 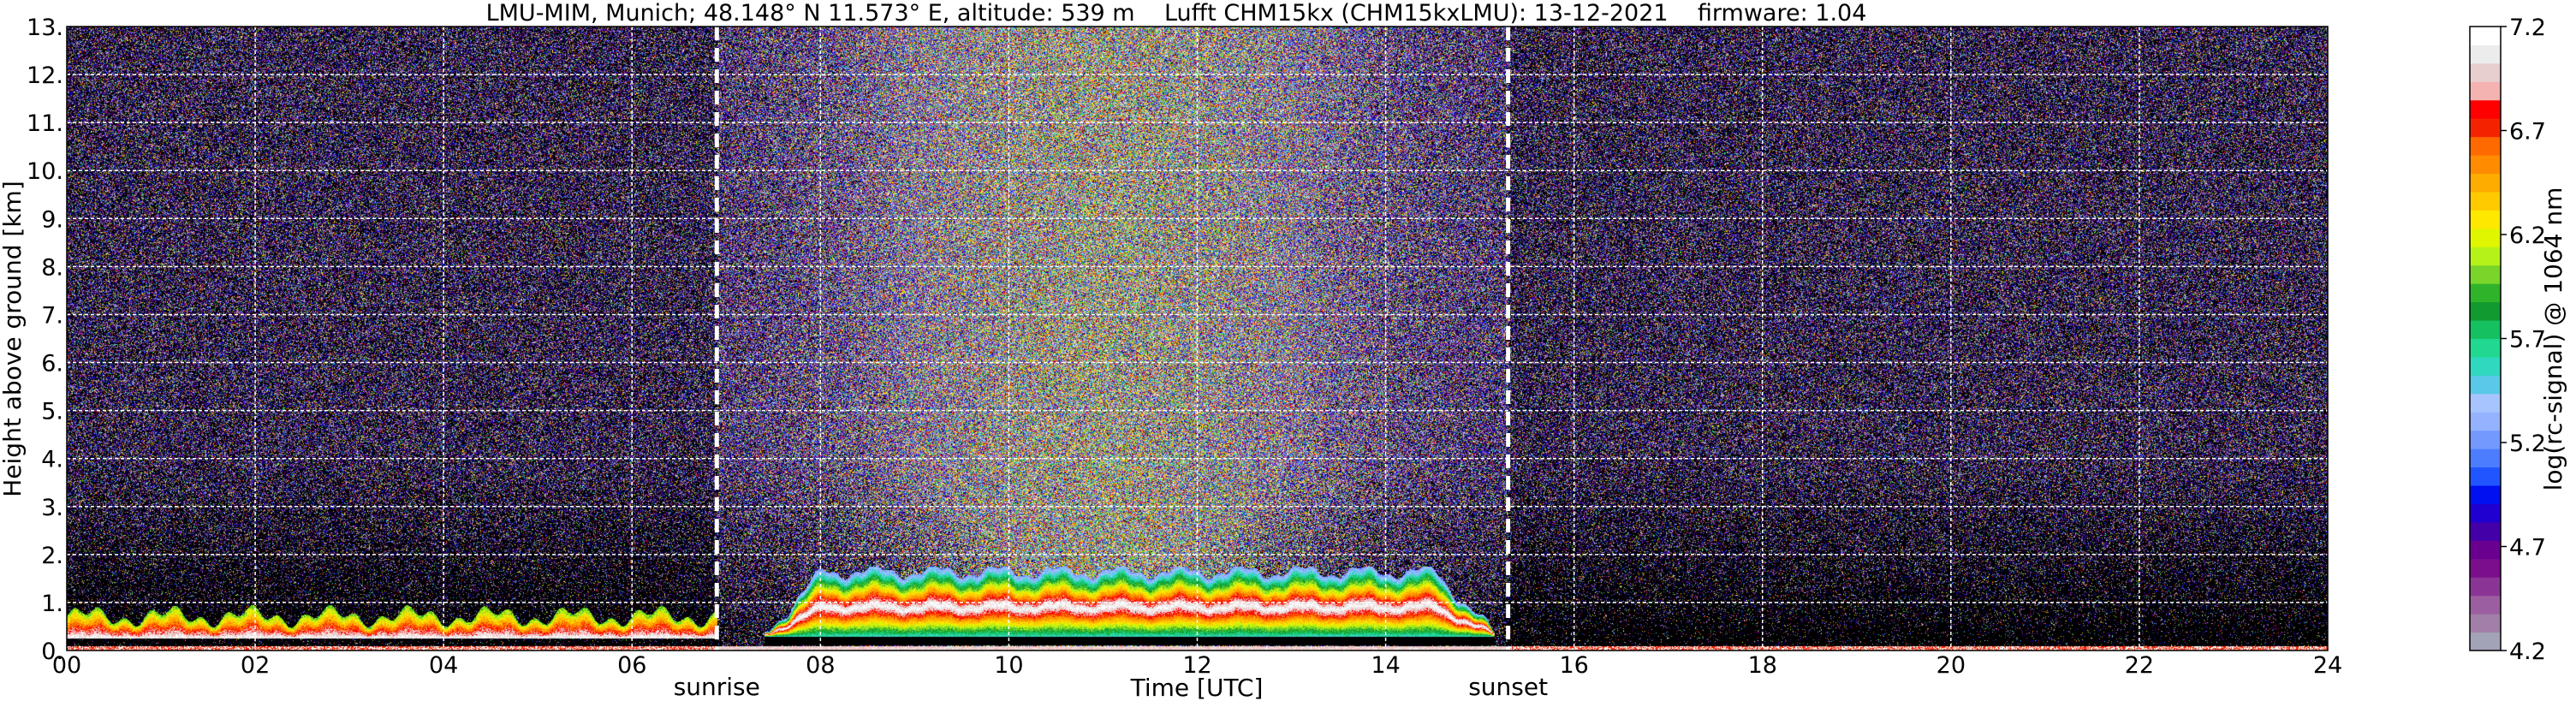 I want to click on x-tick-label: 22, so click(x=2139, y=665).